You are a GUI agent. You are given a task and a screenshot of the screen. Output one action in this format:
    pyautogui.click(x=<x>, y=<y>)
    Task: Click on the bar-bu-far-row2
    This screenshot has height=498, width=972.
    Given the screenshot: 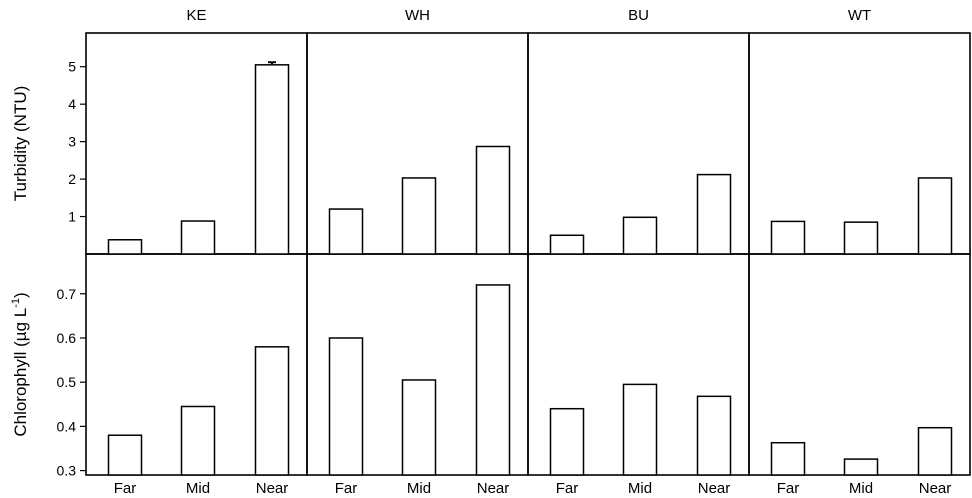 What is the action you would take?
    pyautogui.click(x=567, y=441)
    